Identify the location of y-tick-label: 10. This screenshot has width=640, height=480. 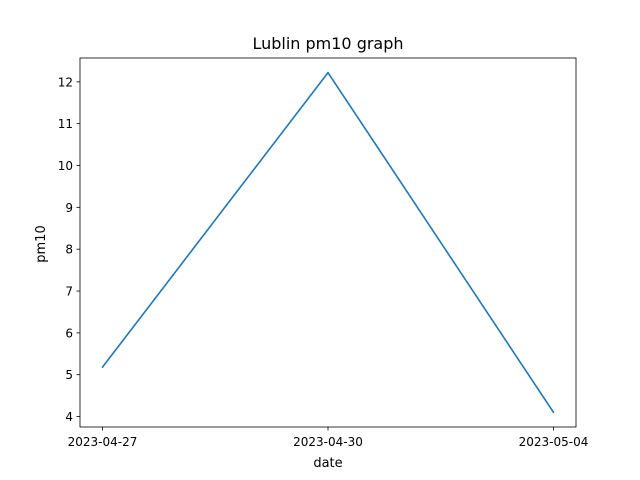
(65, 166).